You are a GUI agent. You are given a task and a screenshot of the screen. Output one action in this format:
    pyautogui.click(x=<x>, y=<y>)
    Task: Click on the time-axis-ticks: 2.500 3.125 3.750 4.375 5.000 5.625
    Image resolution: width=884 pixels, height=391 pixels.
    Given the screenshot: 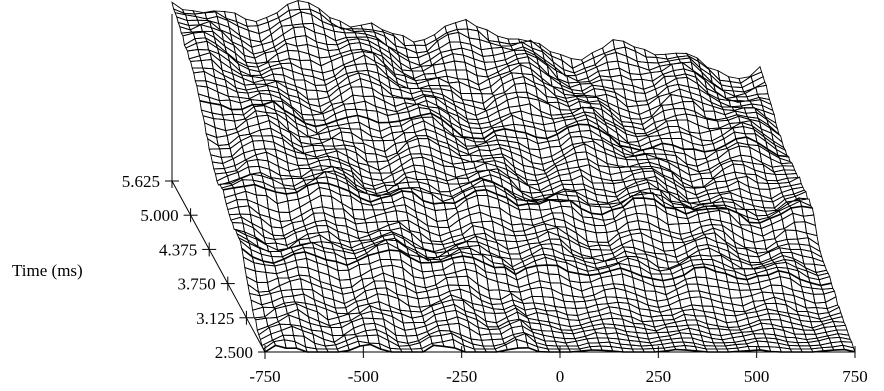 What is the action you would take?
    pyautogui.click(x=197, y=267)
    